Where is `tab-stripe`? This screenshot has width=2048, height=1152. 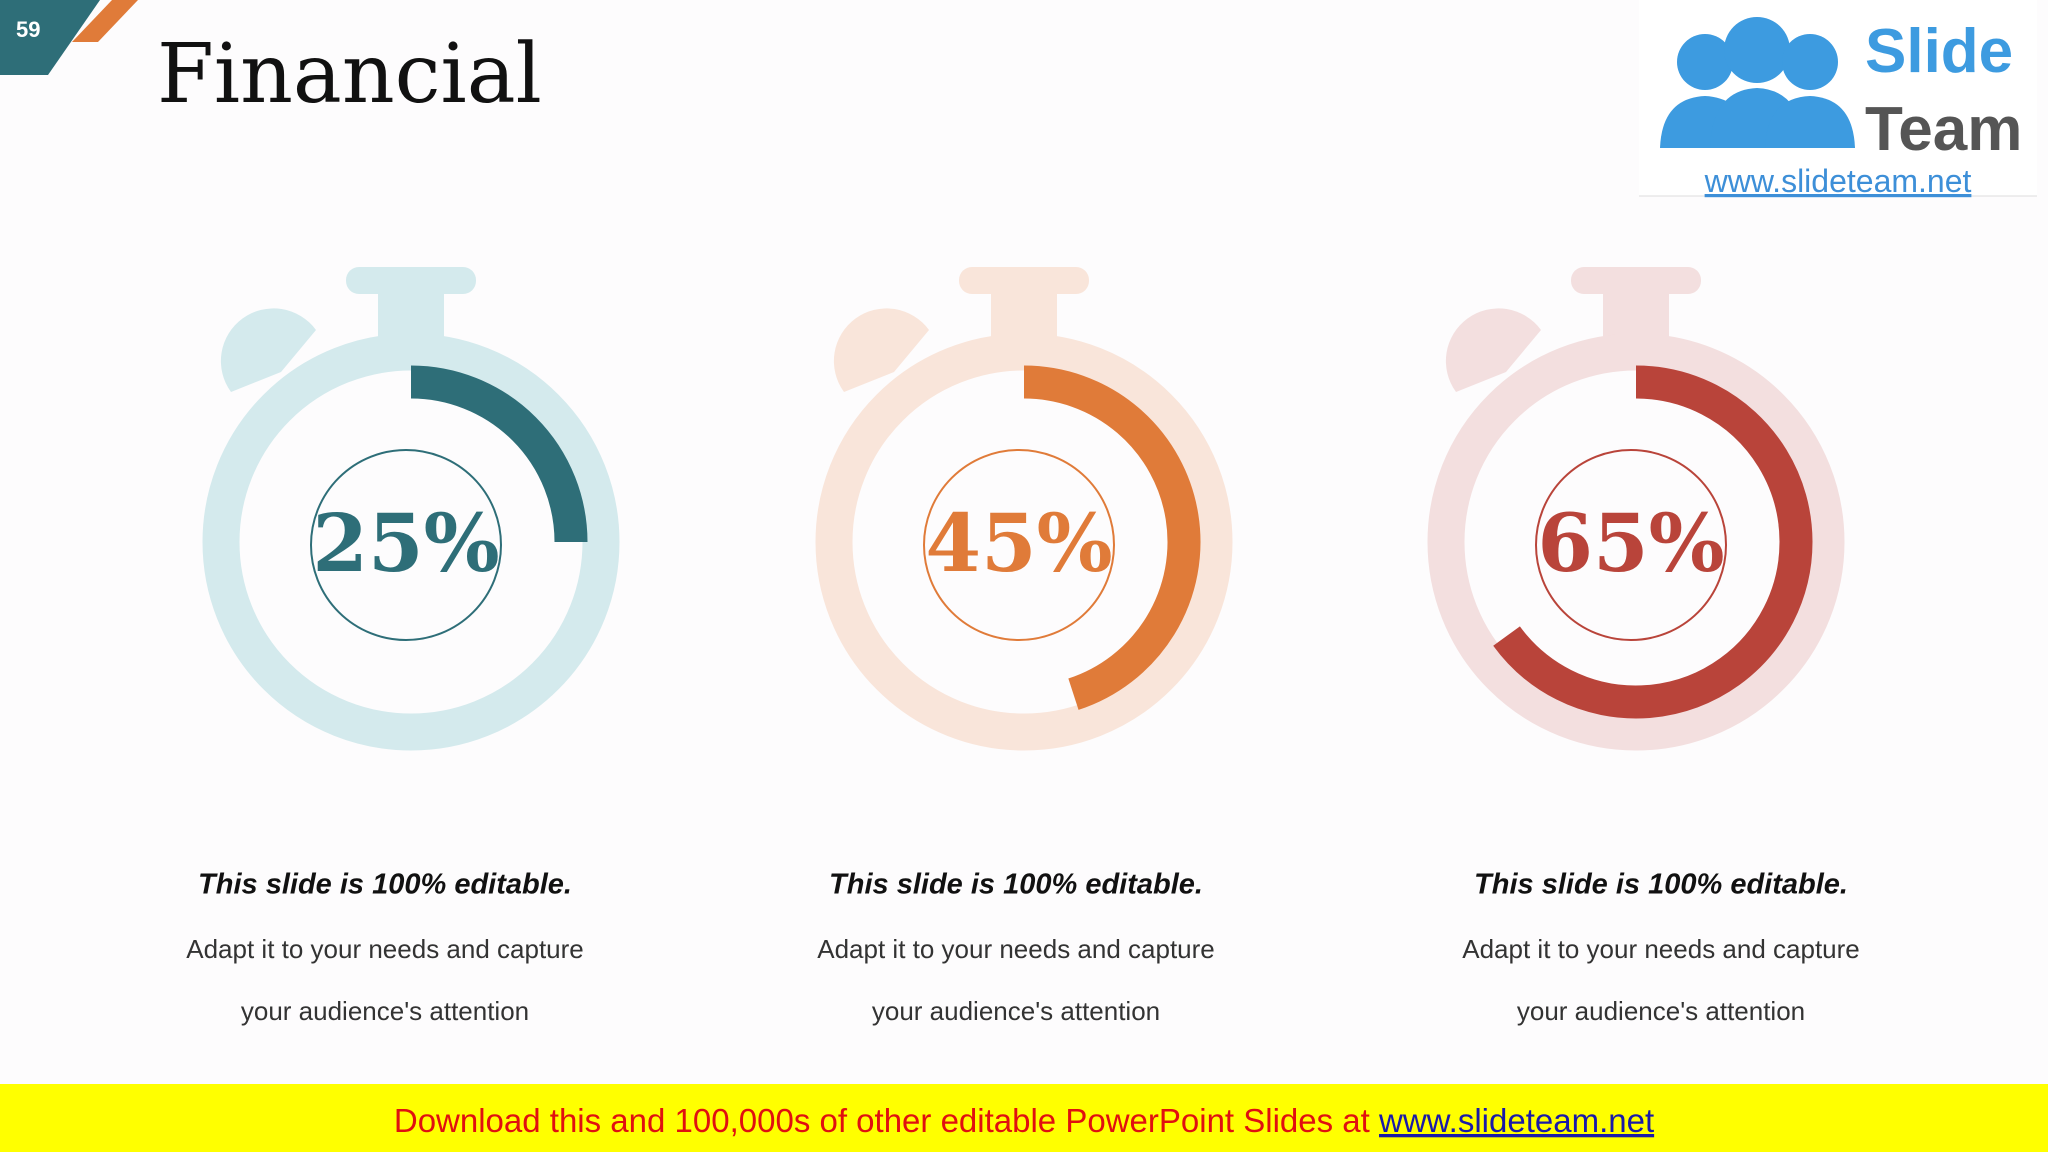
tab-stripe is located at coordinates (105, 21).